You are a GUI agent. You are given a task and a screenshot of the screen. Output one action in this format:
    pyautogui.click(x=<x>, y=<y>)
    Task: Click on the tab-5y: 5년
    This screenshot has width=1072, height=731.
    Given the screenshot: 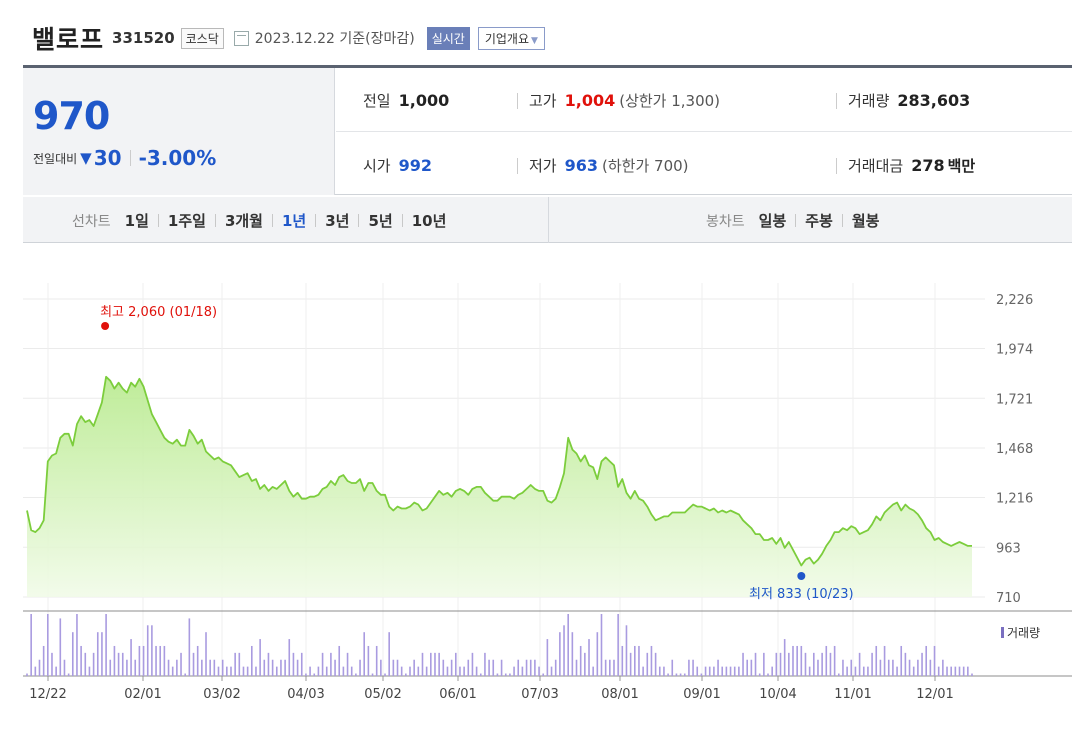 What is the action you would take?
    pyautogui.click(x=380, y=221)
    